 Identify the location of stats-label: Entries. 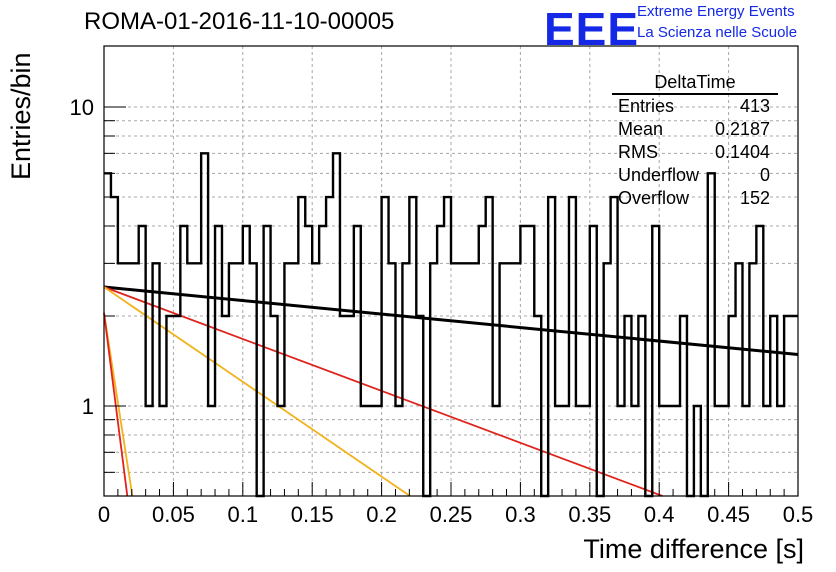
(646, 106).